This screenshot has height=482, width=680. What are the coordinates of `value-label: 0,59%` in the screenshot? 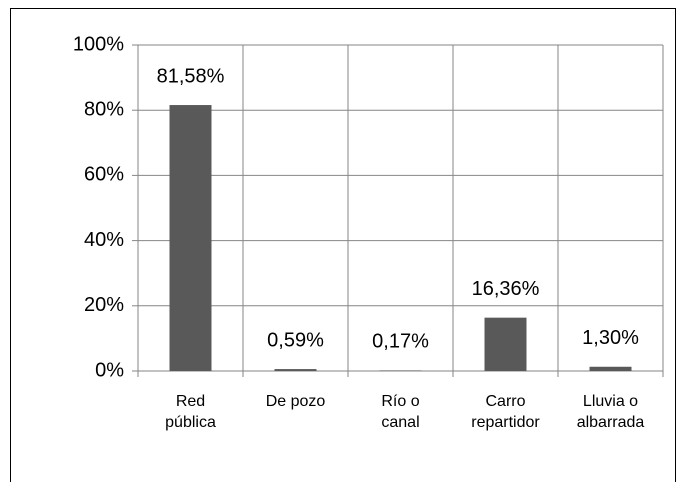 It's located at (295, 340).